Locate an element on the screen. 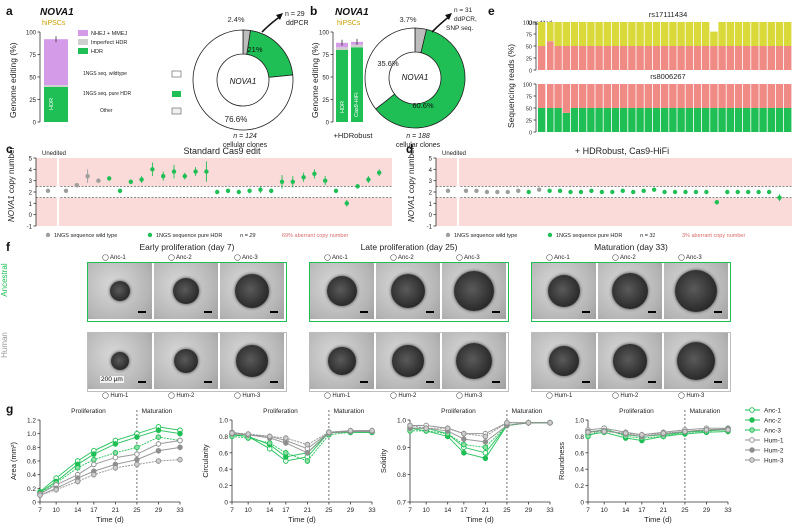  panel-b-donut-center: NOVA1 is located at coordinates (415, 77).